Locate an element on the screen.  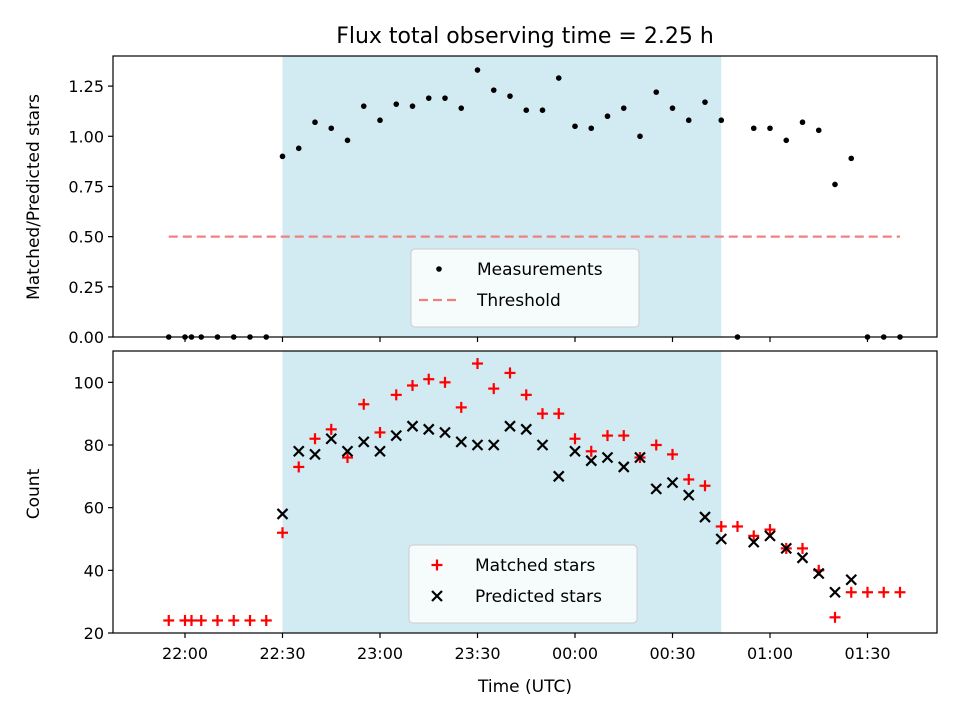
y-tick-label: 1.00 is located at coordinates (86, 136).